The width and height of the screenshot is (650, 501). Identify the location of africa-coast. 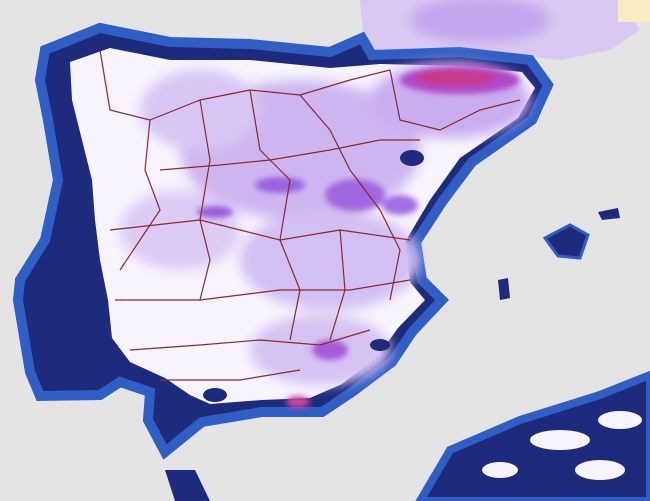
(187, 485).